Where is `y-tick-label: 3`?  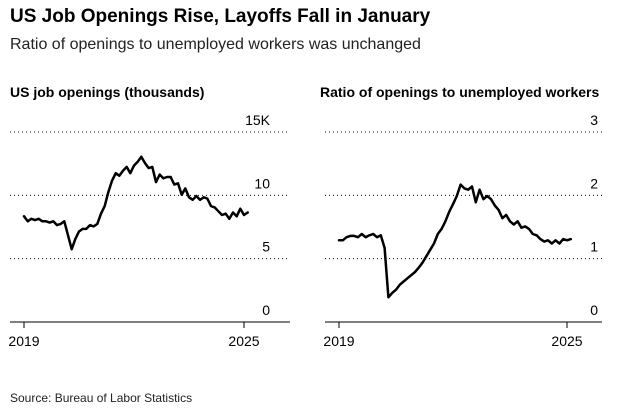 y-tick-label: 3 is located at coordinates (594, 120).